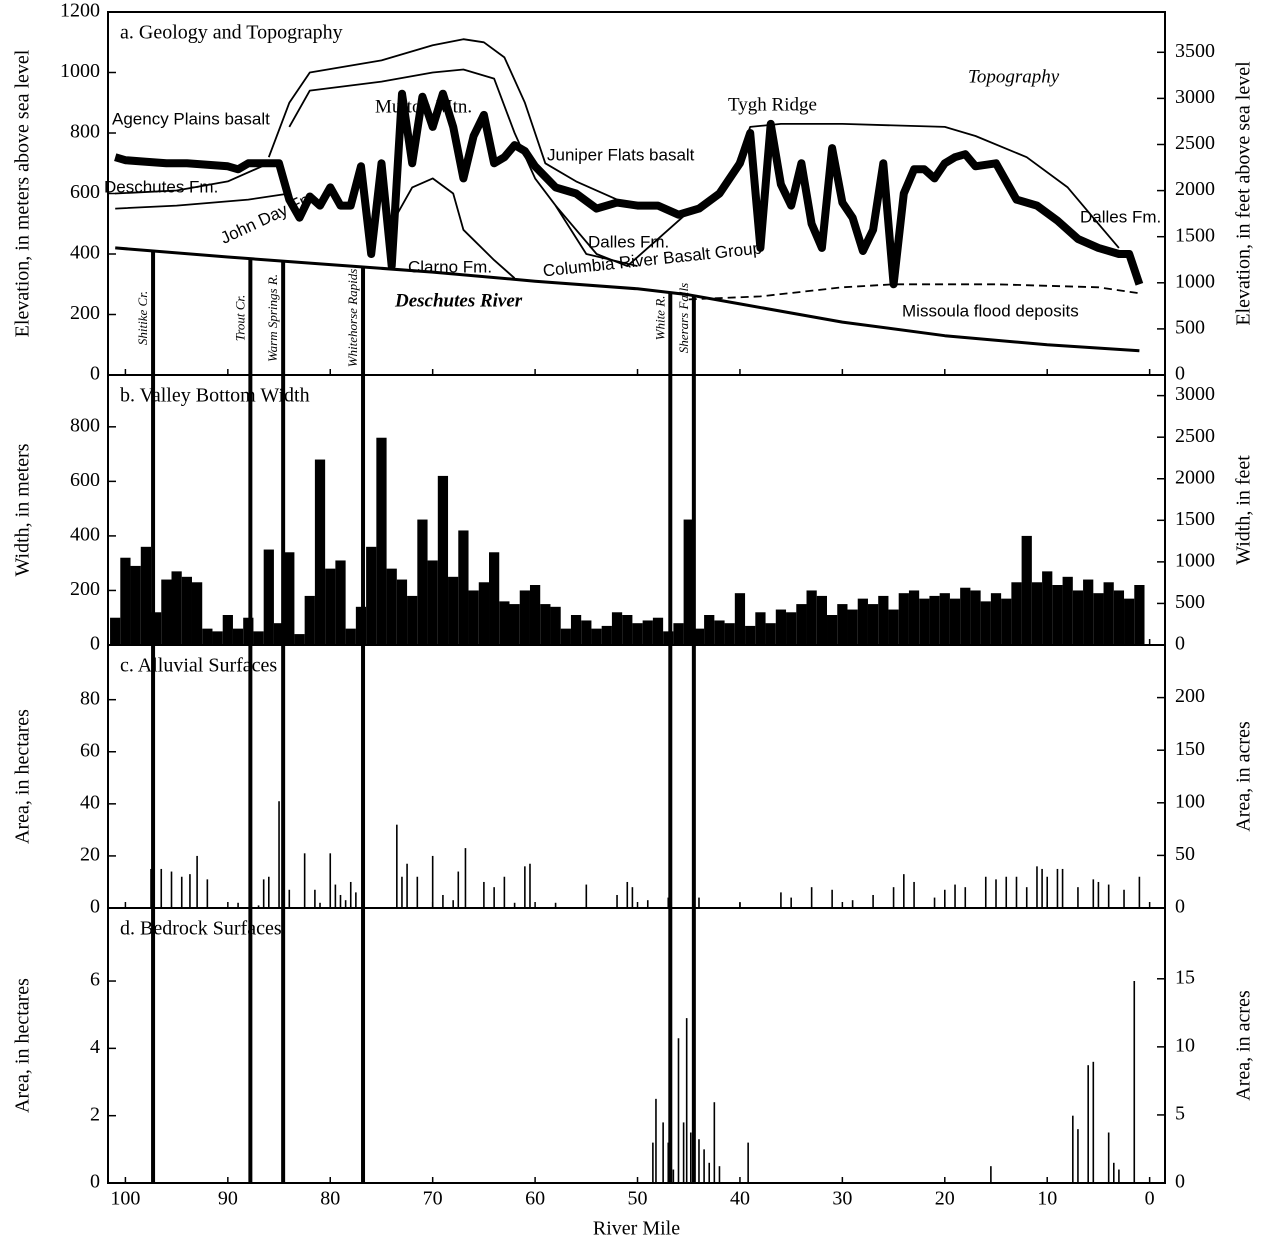  Describe the element at coordinates (1195, 477) in the screenshot. I see `y2-tick-label: 2000` at that location.